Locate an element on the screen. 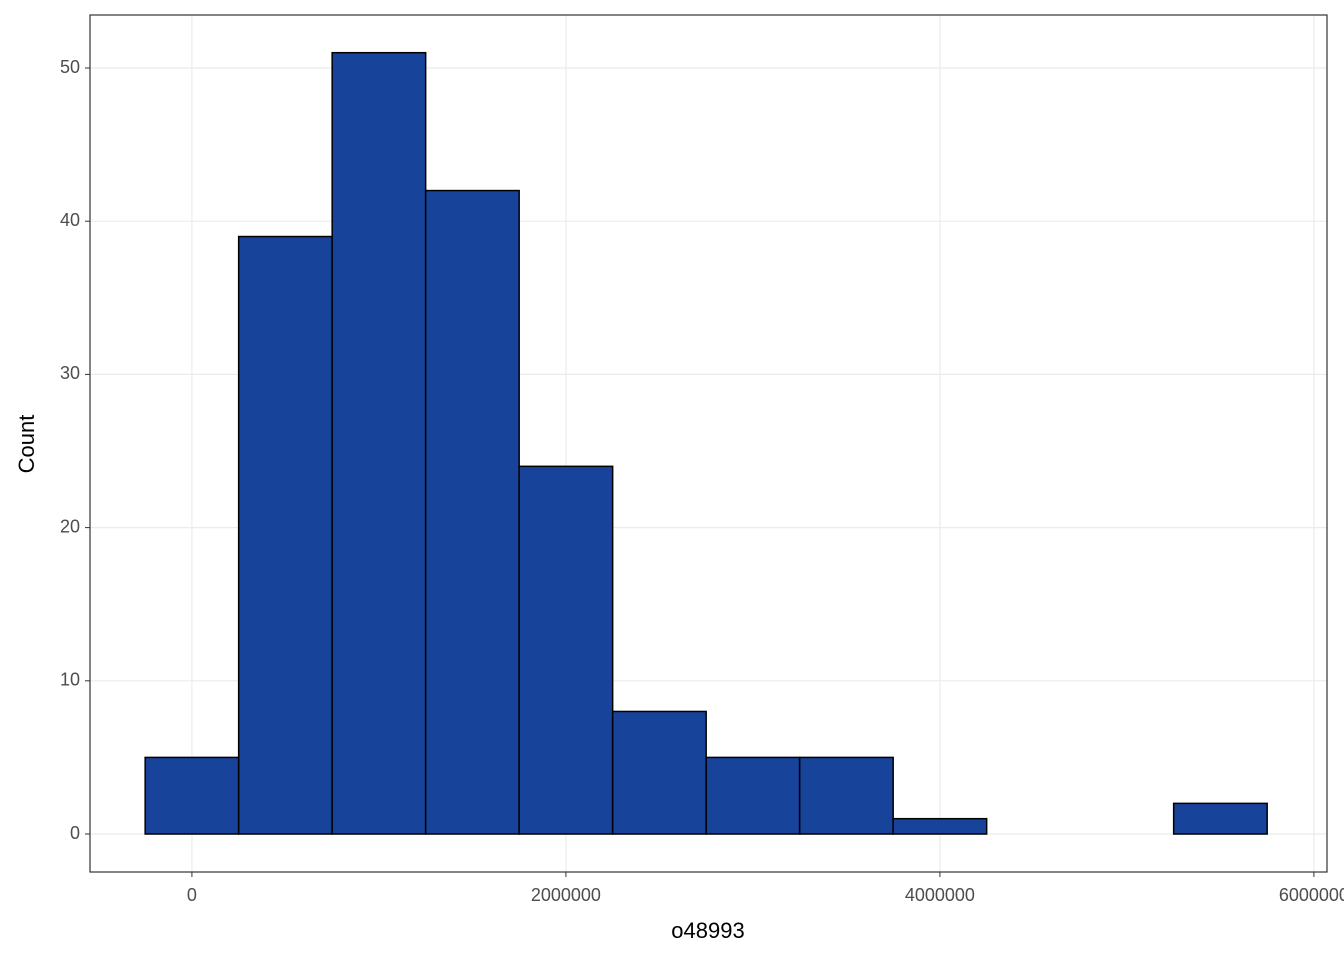  y-tick-label: 0 is located at coordinates (75, 833).